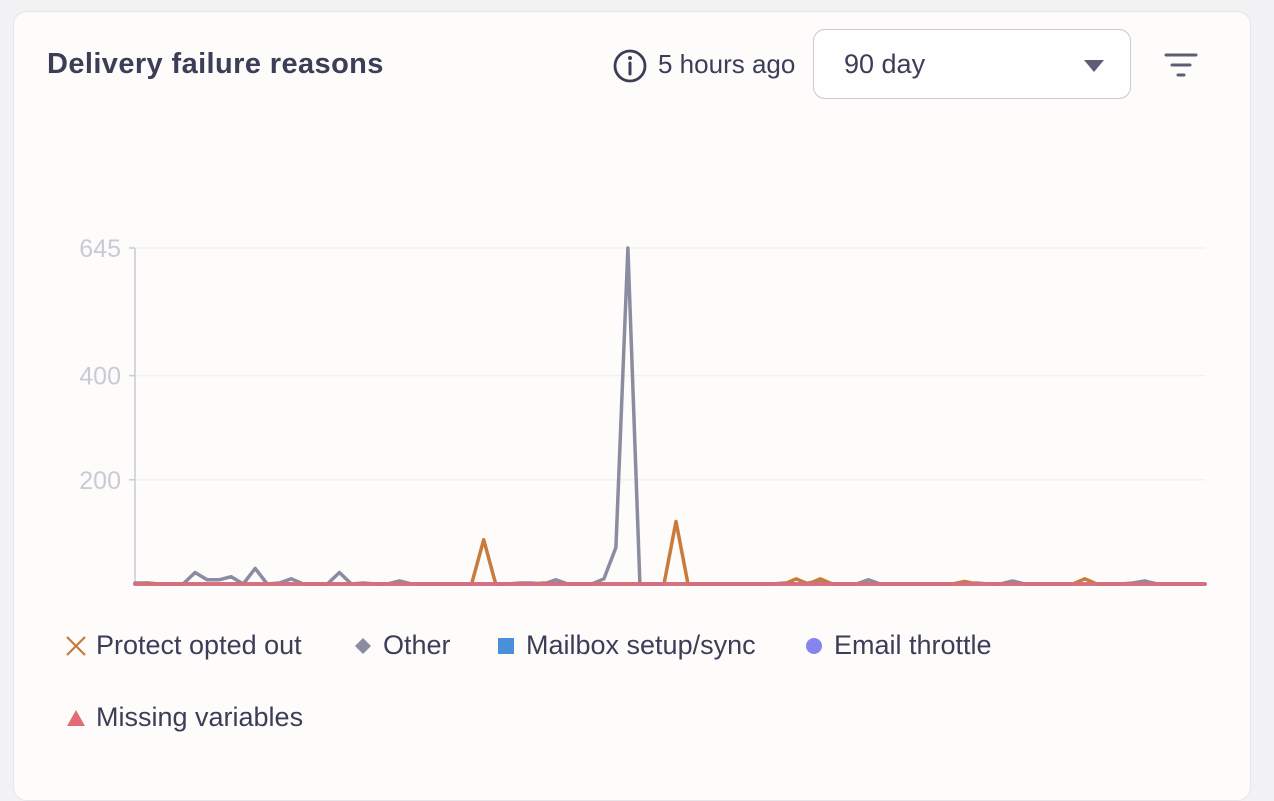  I want to click on filter-lines-icon, so click(1181, 65).